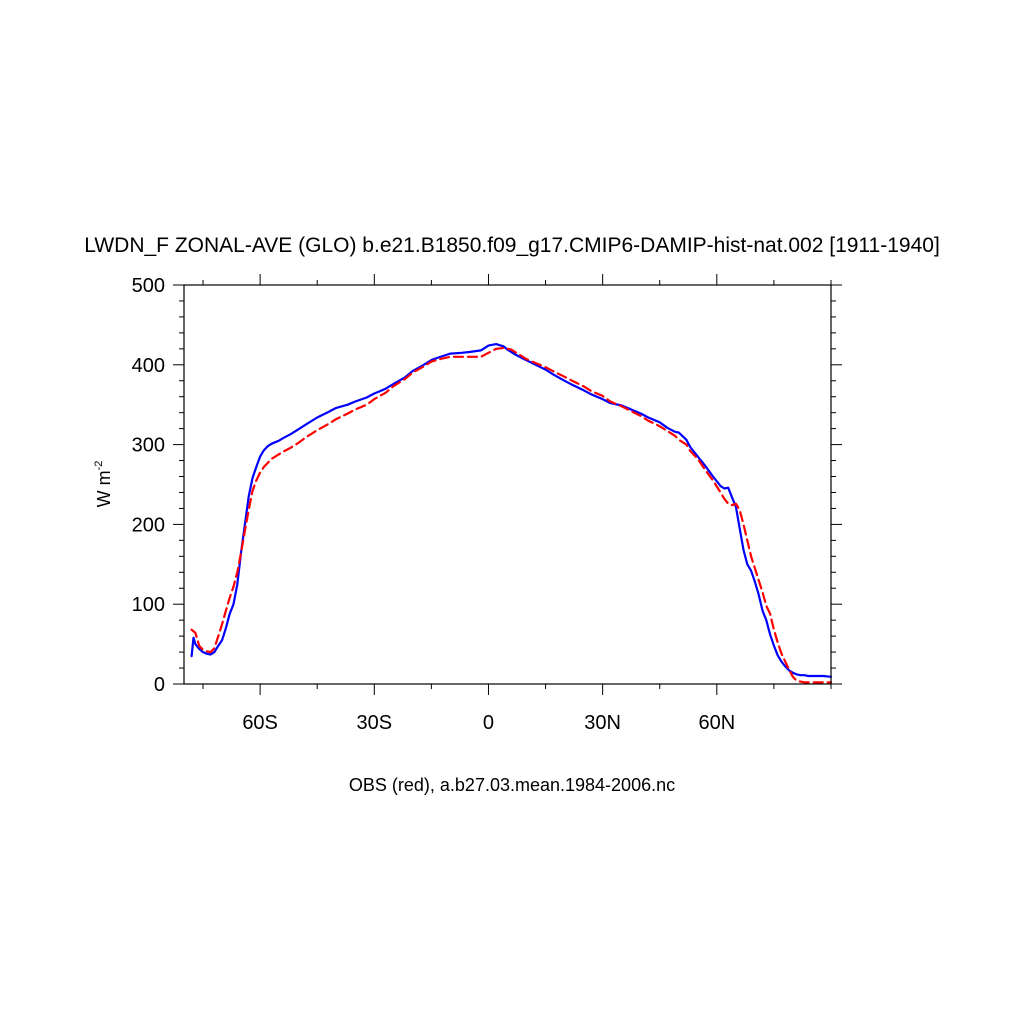 The image size is (1024, 1024). Describe the element at coordinates (374, 723) in the screenshot. I see `x-tick-label: 30S` at that location.